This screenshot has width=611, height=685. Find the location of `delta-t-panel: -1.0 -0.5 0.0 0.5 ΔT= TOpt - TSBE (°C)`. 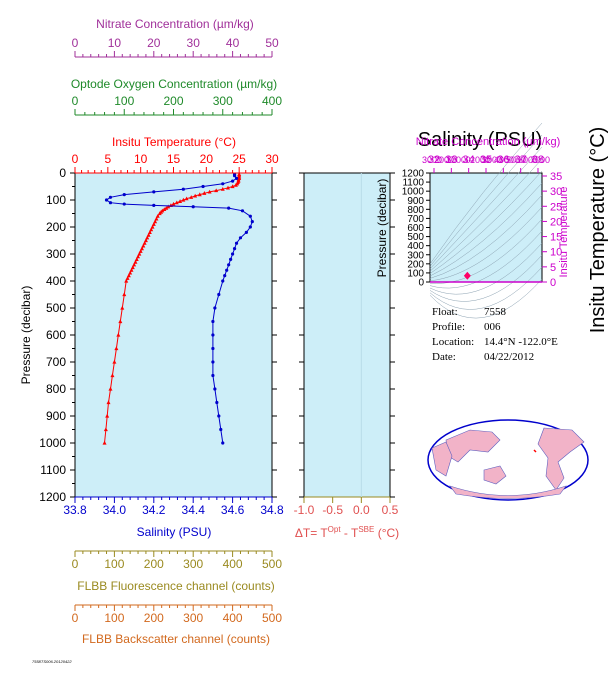

delta-t-panel: -1.0 -0.5 0.0 0.5 ΔT= TOpt - TSBE (°C) is located at coordinates (346, 356).